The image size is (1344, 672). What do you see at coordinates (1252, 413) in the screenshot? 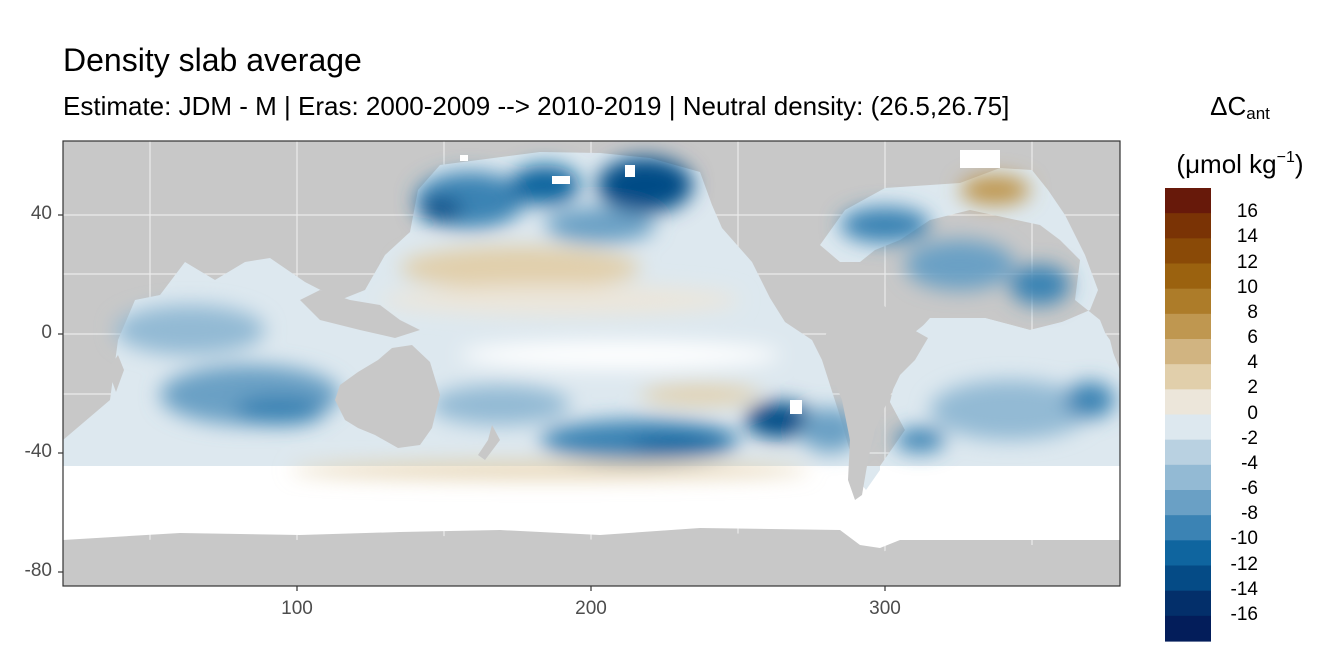
I see `legend-label: 0` at bounding box center [1252, 413].